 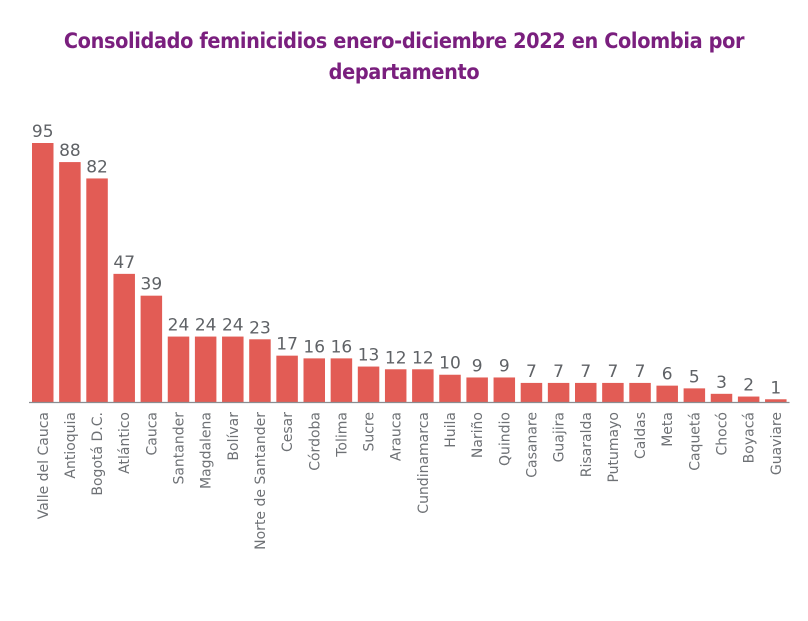 I want to click on data-label-3: 47, so click(x=124, y=263).